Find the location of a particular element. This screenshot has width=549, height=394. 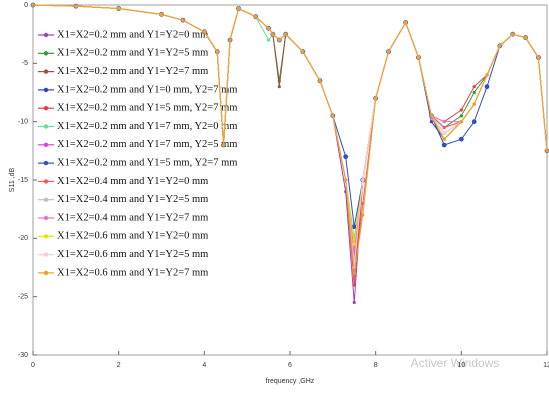

legend-label: X1=X2=0.2 mm and Y1=Y2=0 mm is located at coordinates (132, 34).